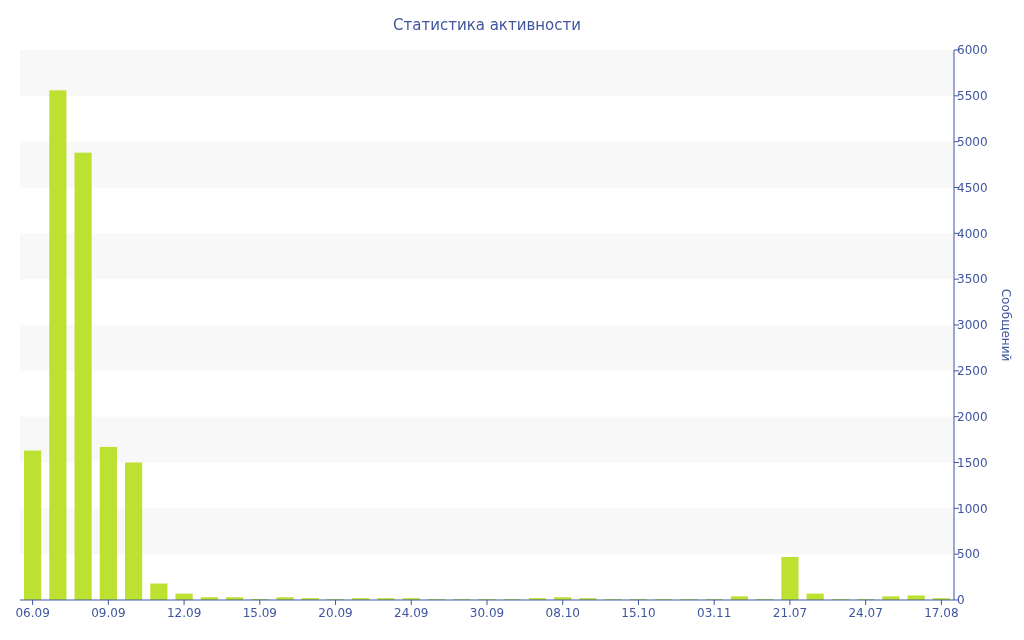  I want to click on x-tick-label: 12.09, so click(184, 613).